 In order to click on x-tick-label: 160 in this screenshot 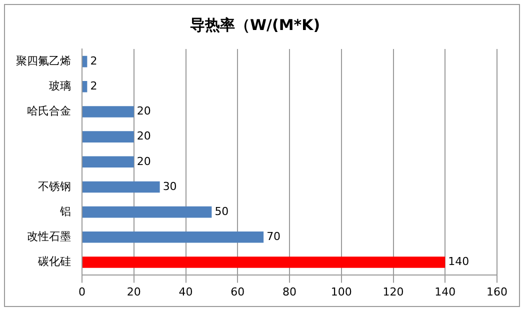, I will do `click(497, 291)`.